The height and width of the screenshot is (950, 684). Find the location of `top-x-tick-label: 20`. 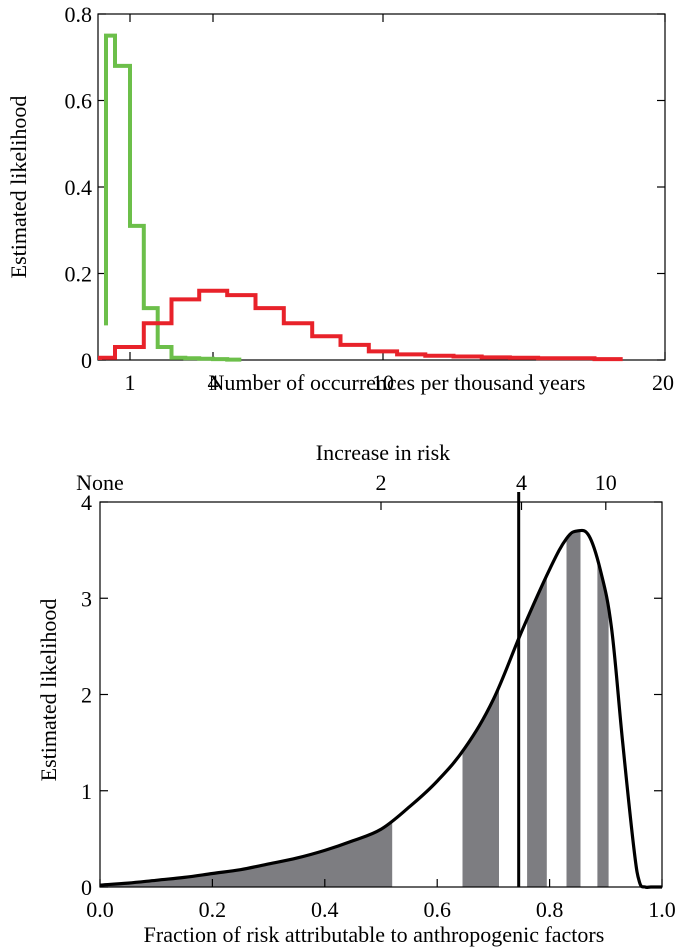

top-x-tick-label: 20 is located at coordinates (663, 382).